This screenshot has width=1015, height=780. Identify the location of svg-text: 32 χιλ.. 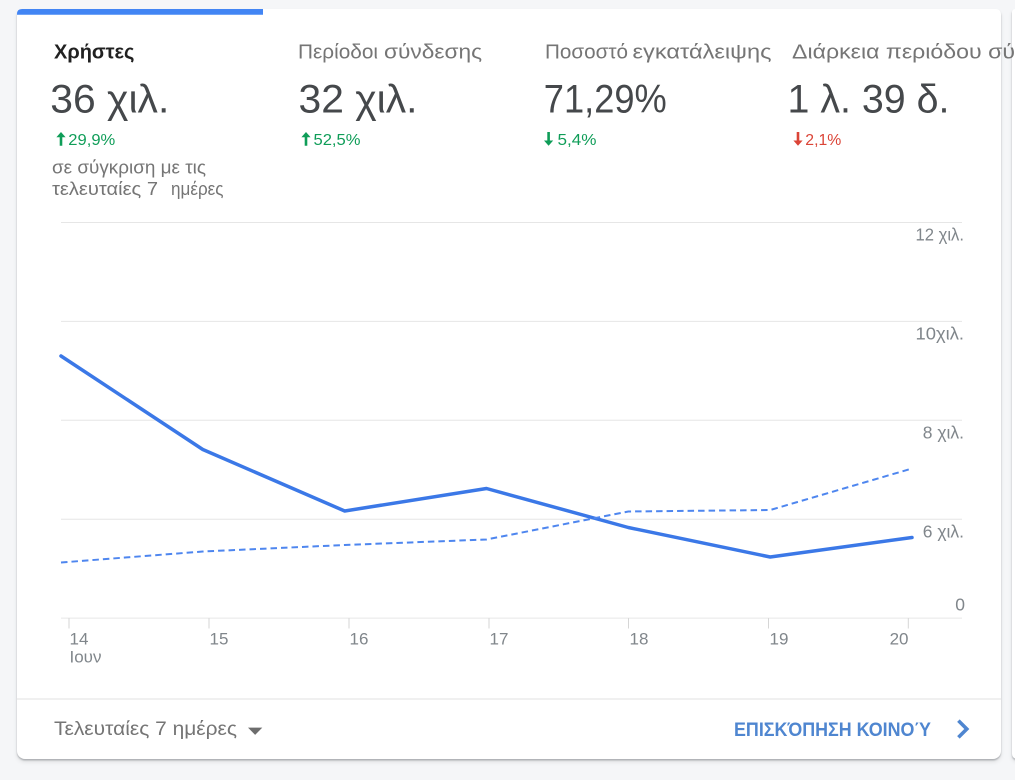
(358, 100).